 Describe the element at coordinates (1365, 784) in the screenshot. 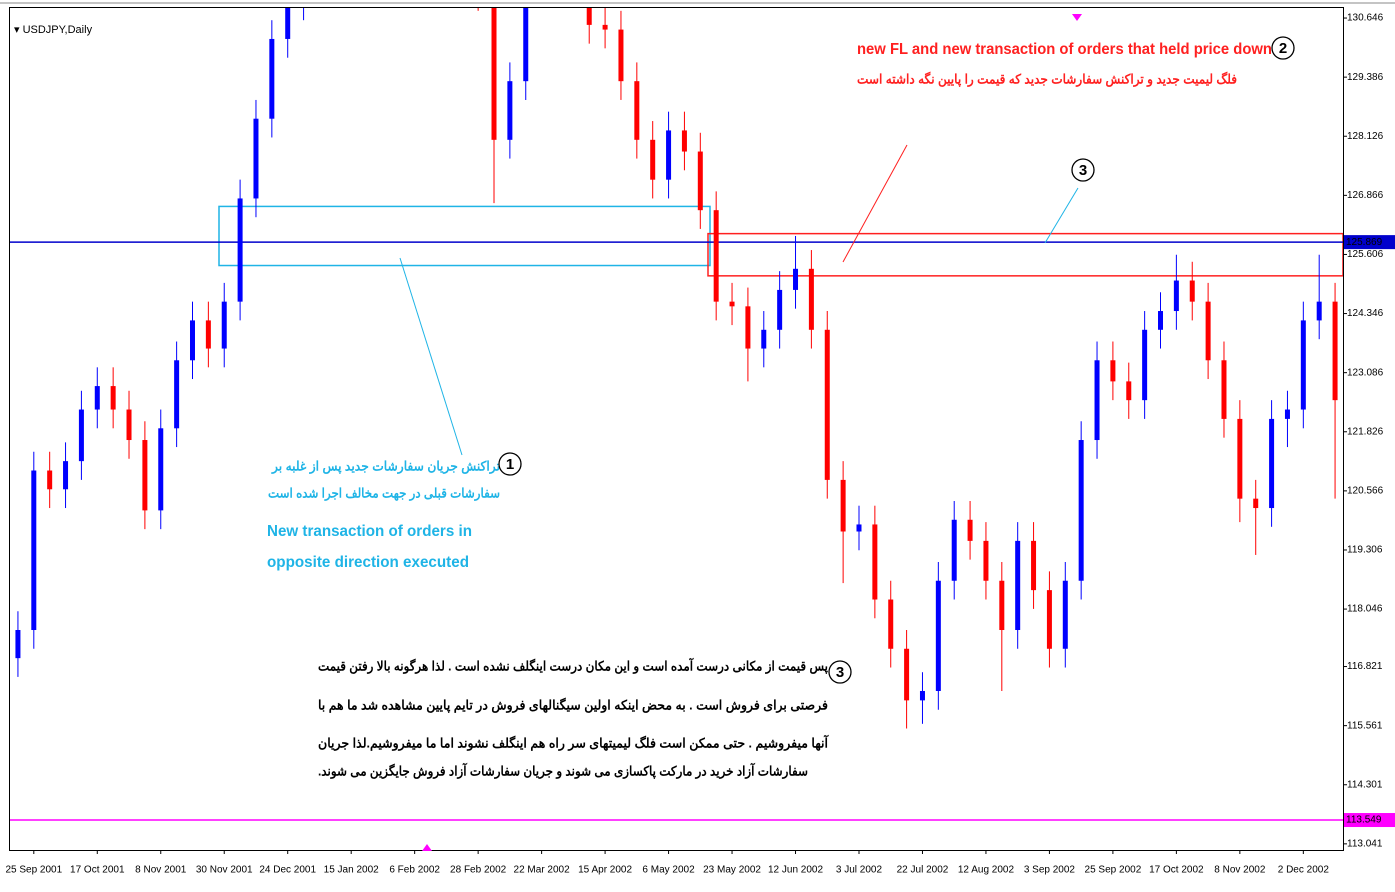

I see `y-tick-label: 114.301` at that location.